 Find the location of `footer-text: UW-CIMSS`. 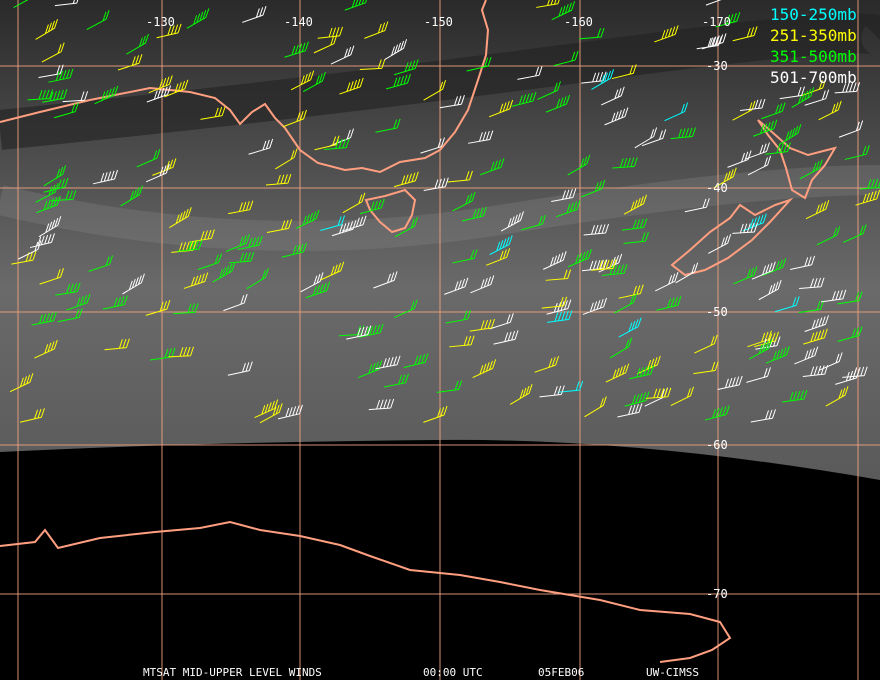

footer-text: UW-CIMSS is located at coordinates (672, 672).